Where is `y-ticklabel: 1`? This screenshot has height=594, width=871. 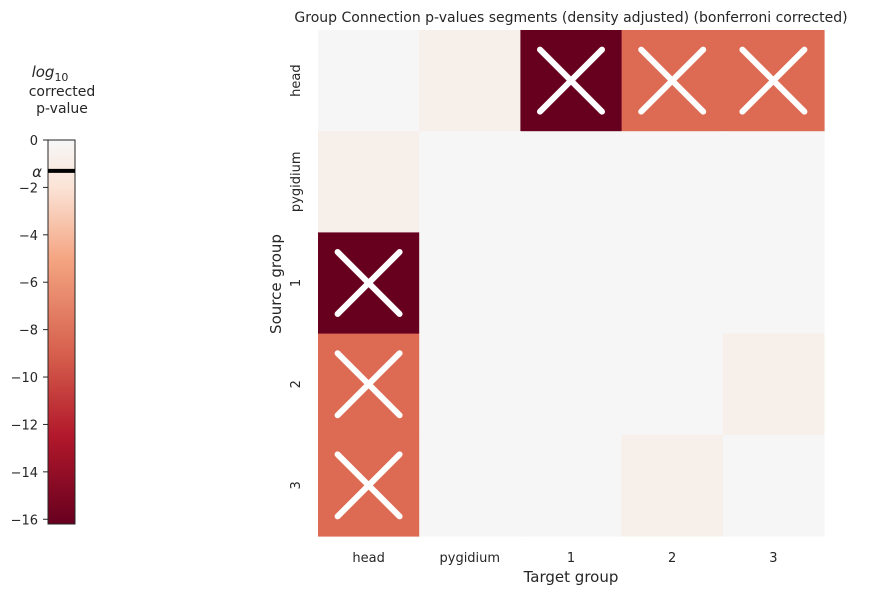 y-ticklabel: 1 is located at coordinates (296, 283).